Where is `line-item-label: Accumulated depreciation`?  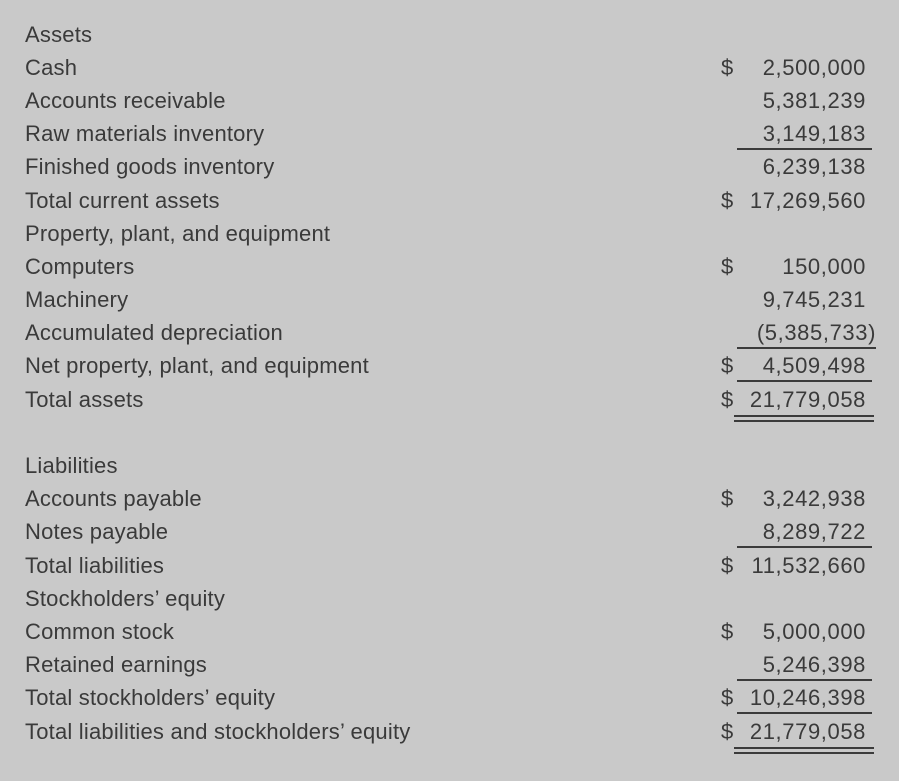
line-item-label: Accumulated depreciation is located at coordinates (154, 333).